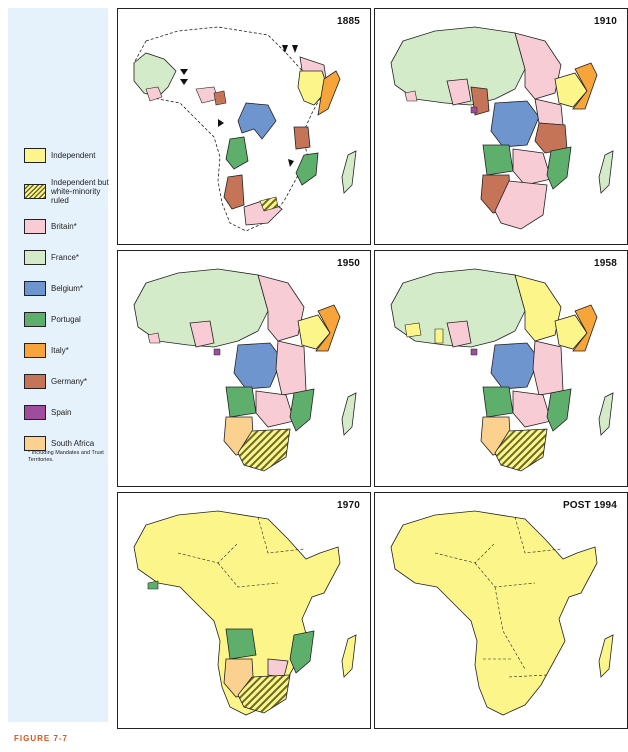 The image size is (628, 752). I want to click on africa-map-1950, so click(245, 370).